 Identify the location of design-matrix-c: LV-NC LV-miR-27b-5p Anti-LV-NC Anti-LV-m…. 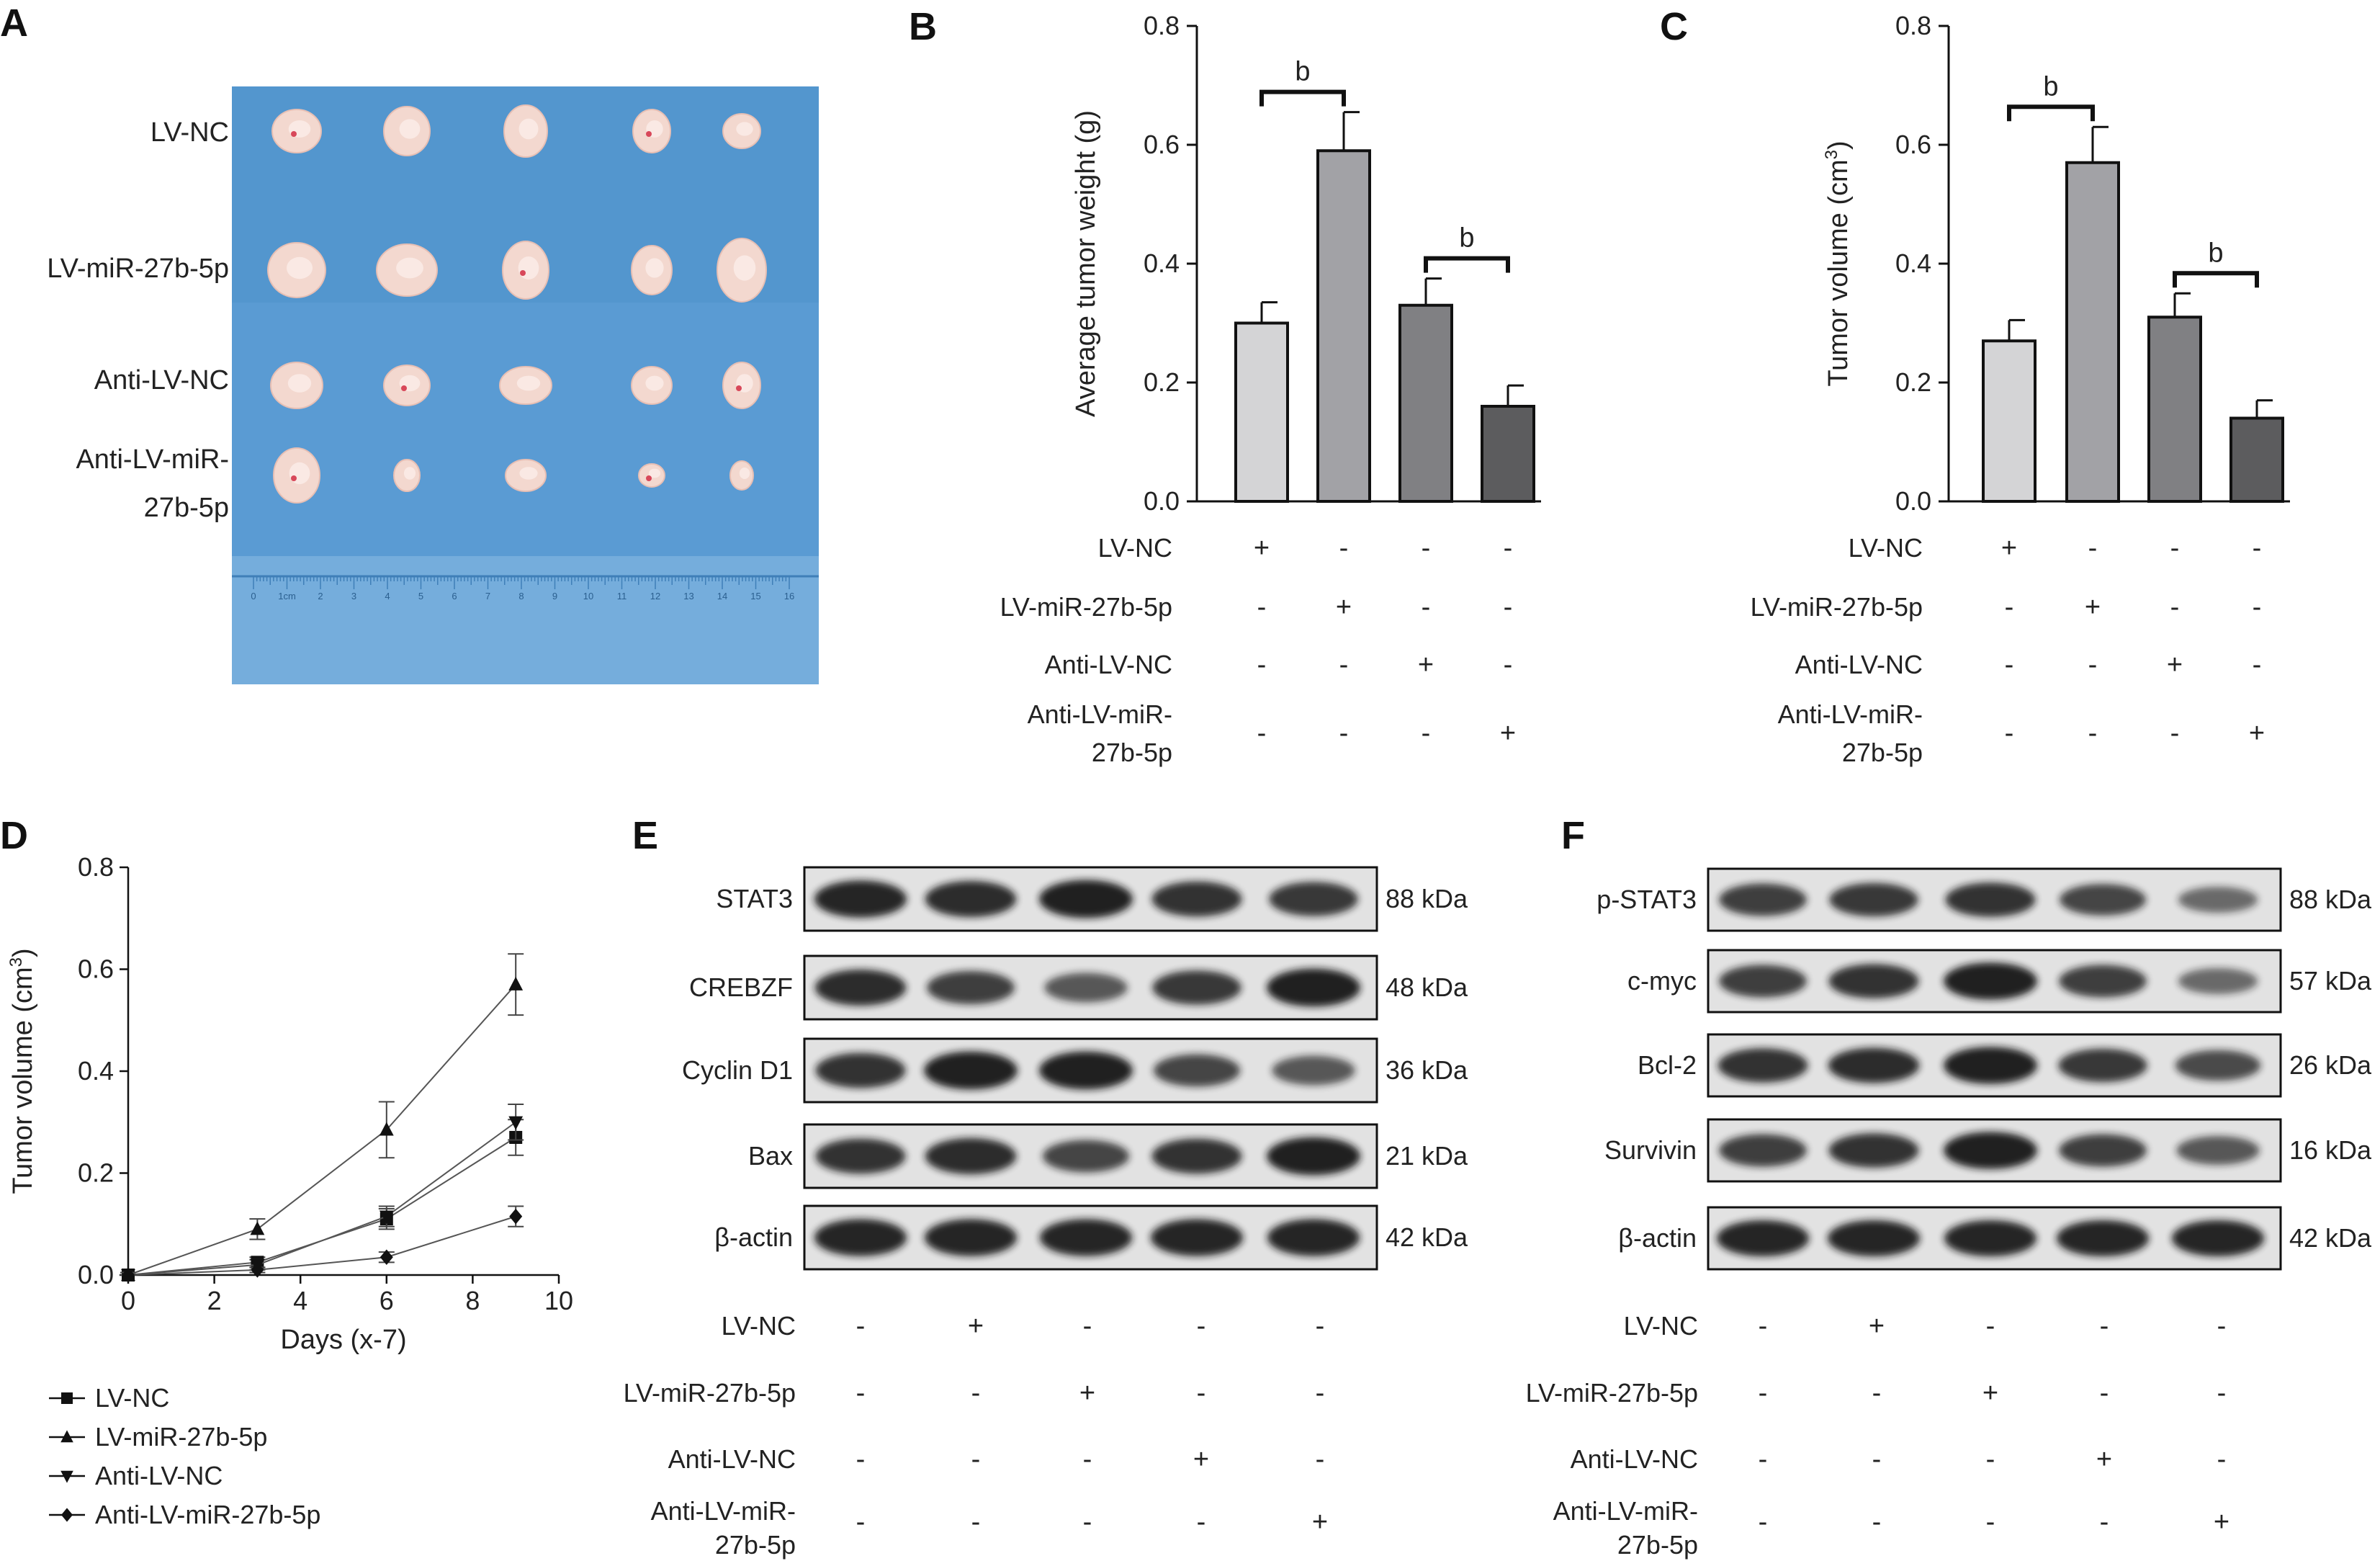
(2008, 650).